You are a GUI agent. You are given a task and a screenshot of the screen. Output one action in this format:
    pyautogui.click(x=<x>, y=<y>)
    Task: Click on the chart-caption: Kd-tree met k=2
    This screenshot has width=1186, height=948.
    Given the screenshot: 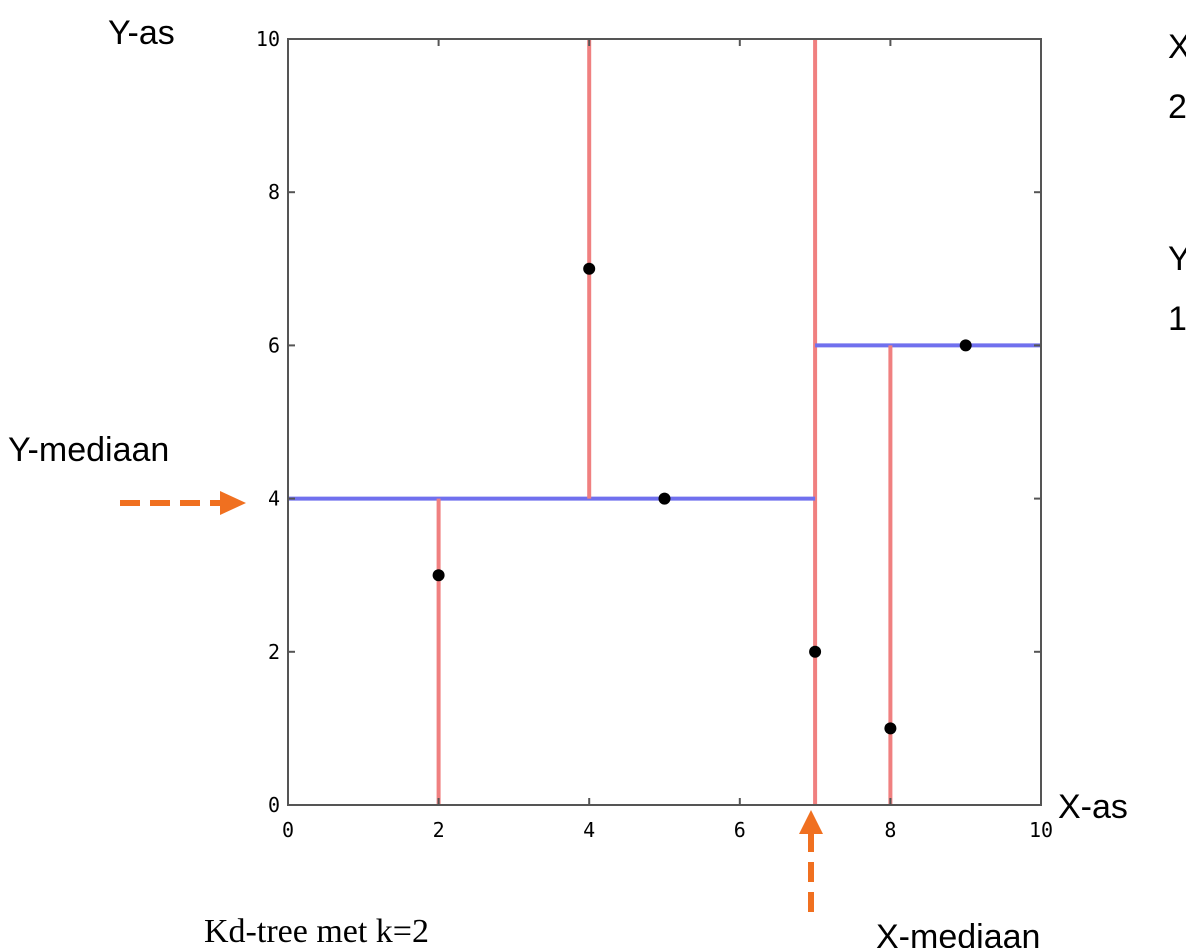 What is the action you would take?
    pyautogui.click(x=316, y=930)
    